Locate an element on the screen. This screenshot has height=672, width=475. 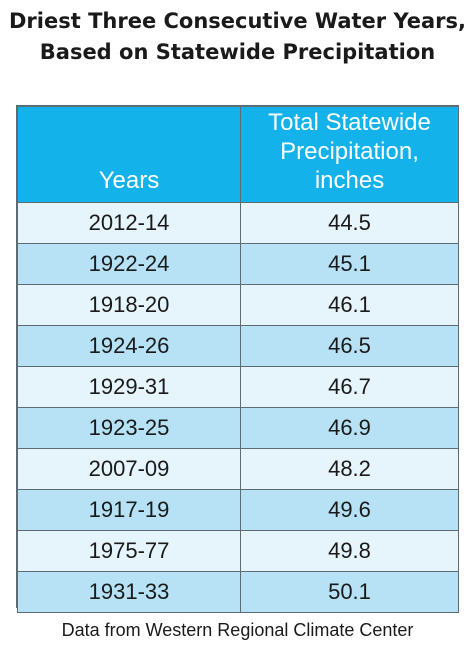
table-row: 1975-77 49.8 is located at coordinates (238, 551).